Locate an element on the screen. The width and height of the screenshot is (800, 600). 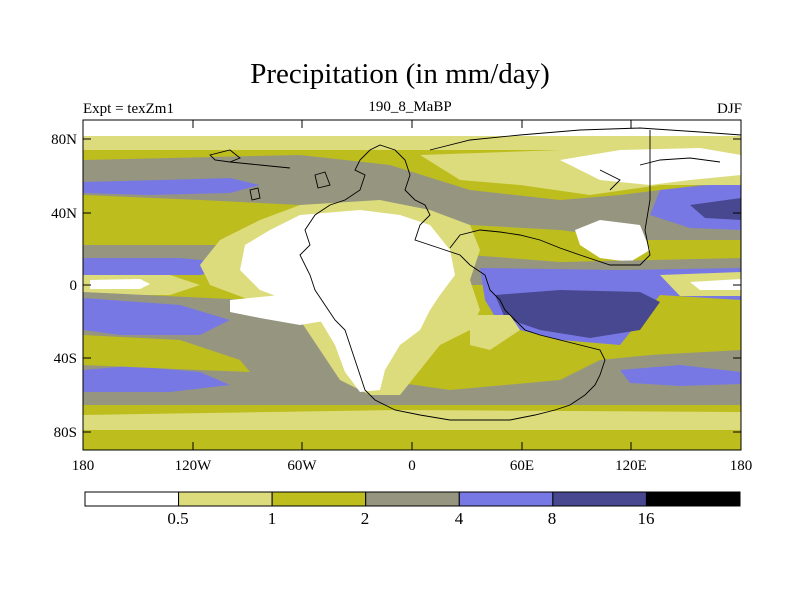
field-asia-white is located at coordinates (650, 166).